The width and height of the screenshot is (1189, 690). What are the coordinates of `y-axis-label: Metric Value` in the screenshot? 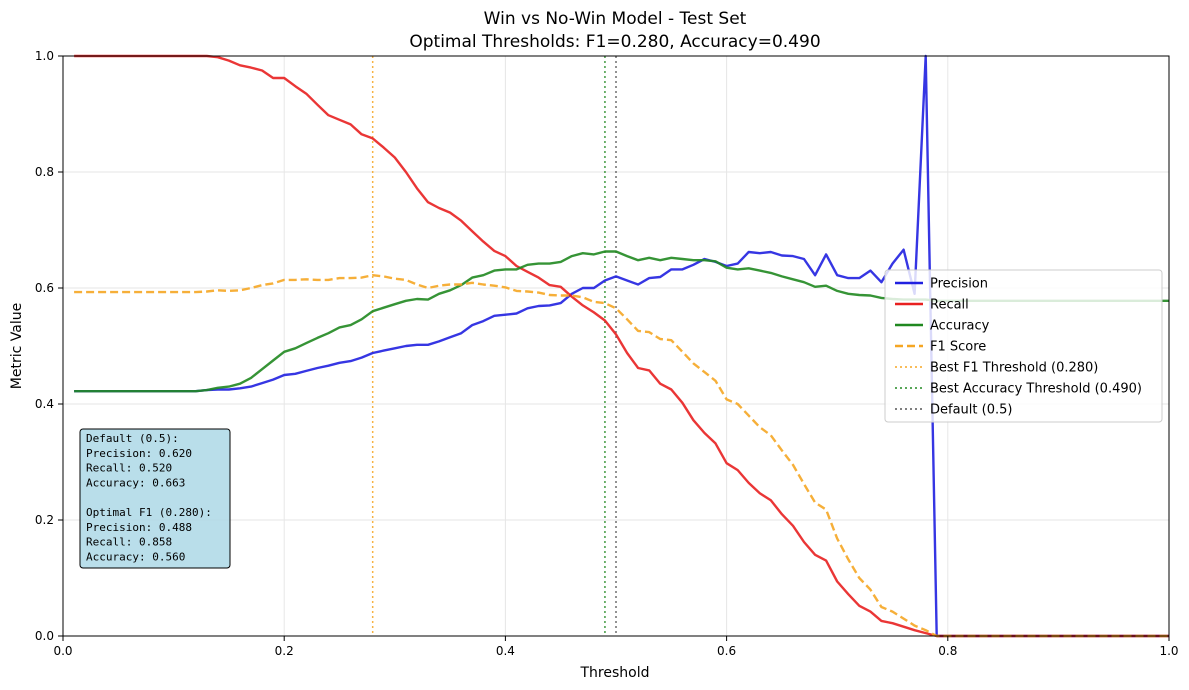 It's located at (17, 346).